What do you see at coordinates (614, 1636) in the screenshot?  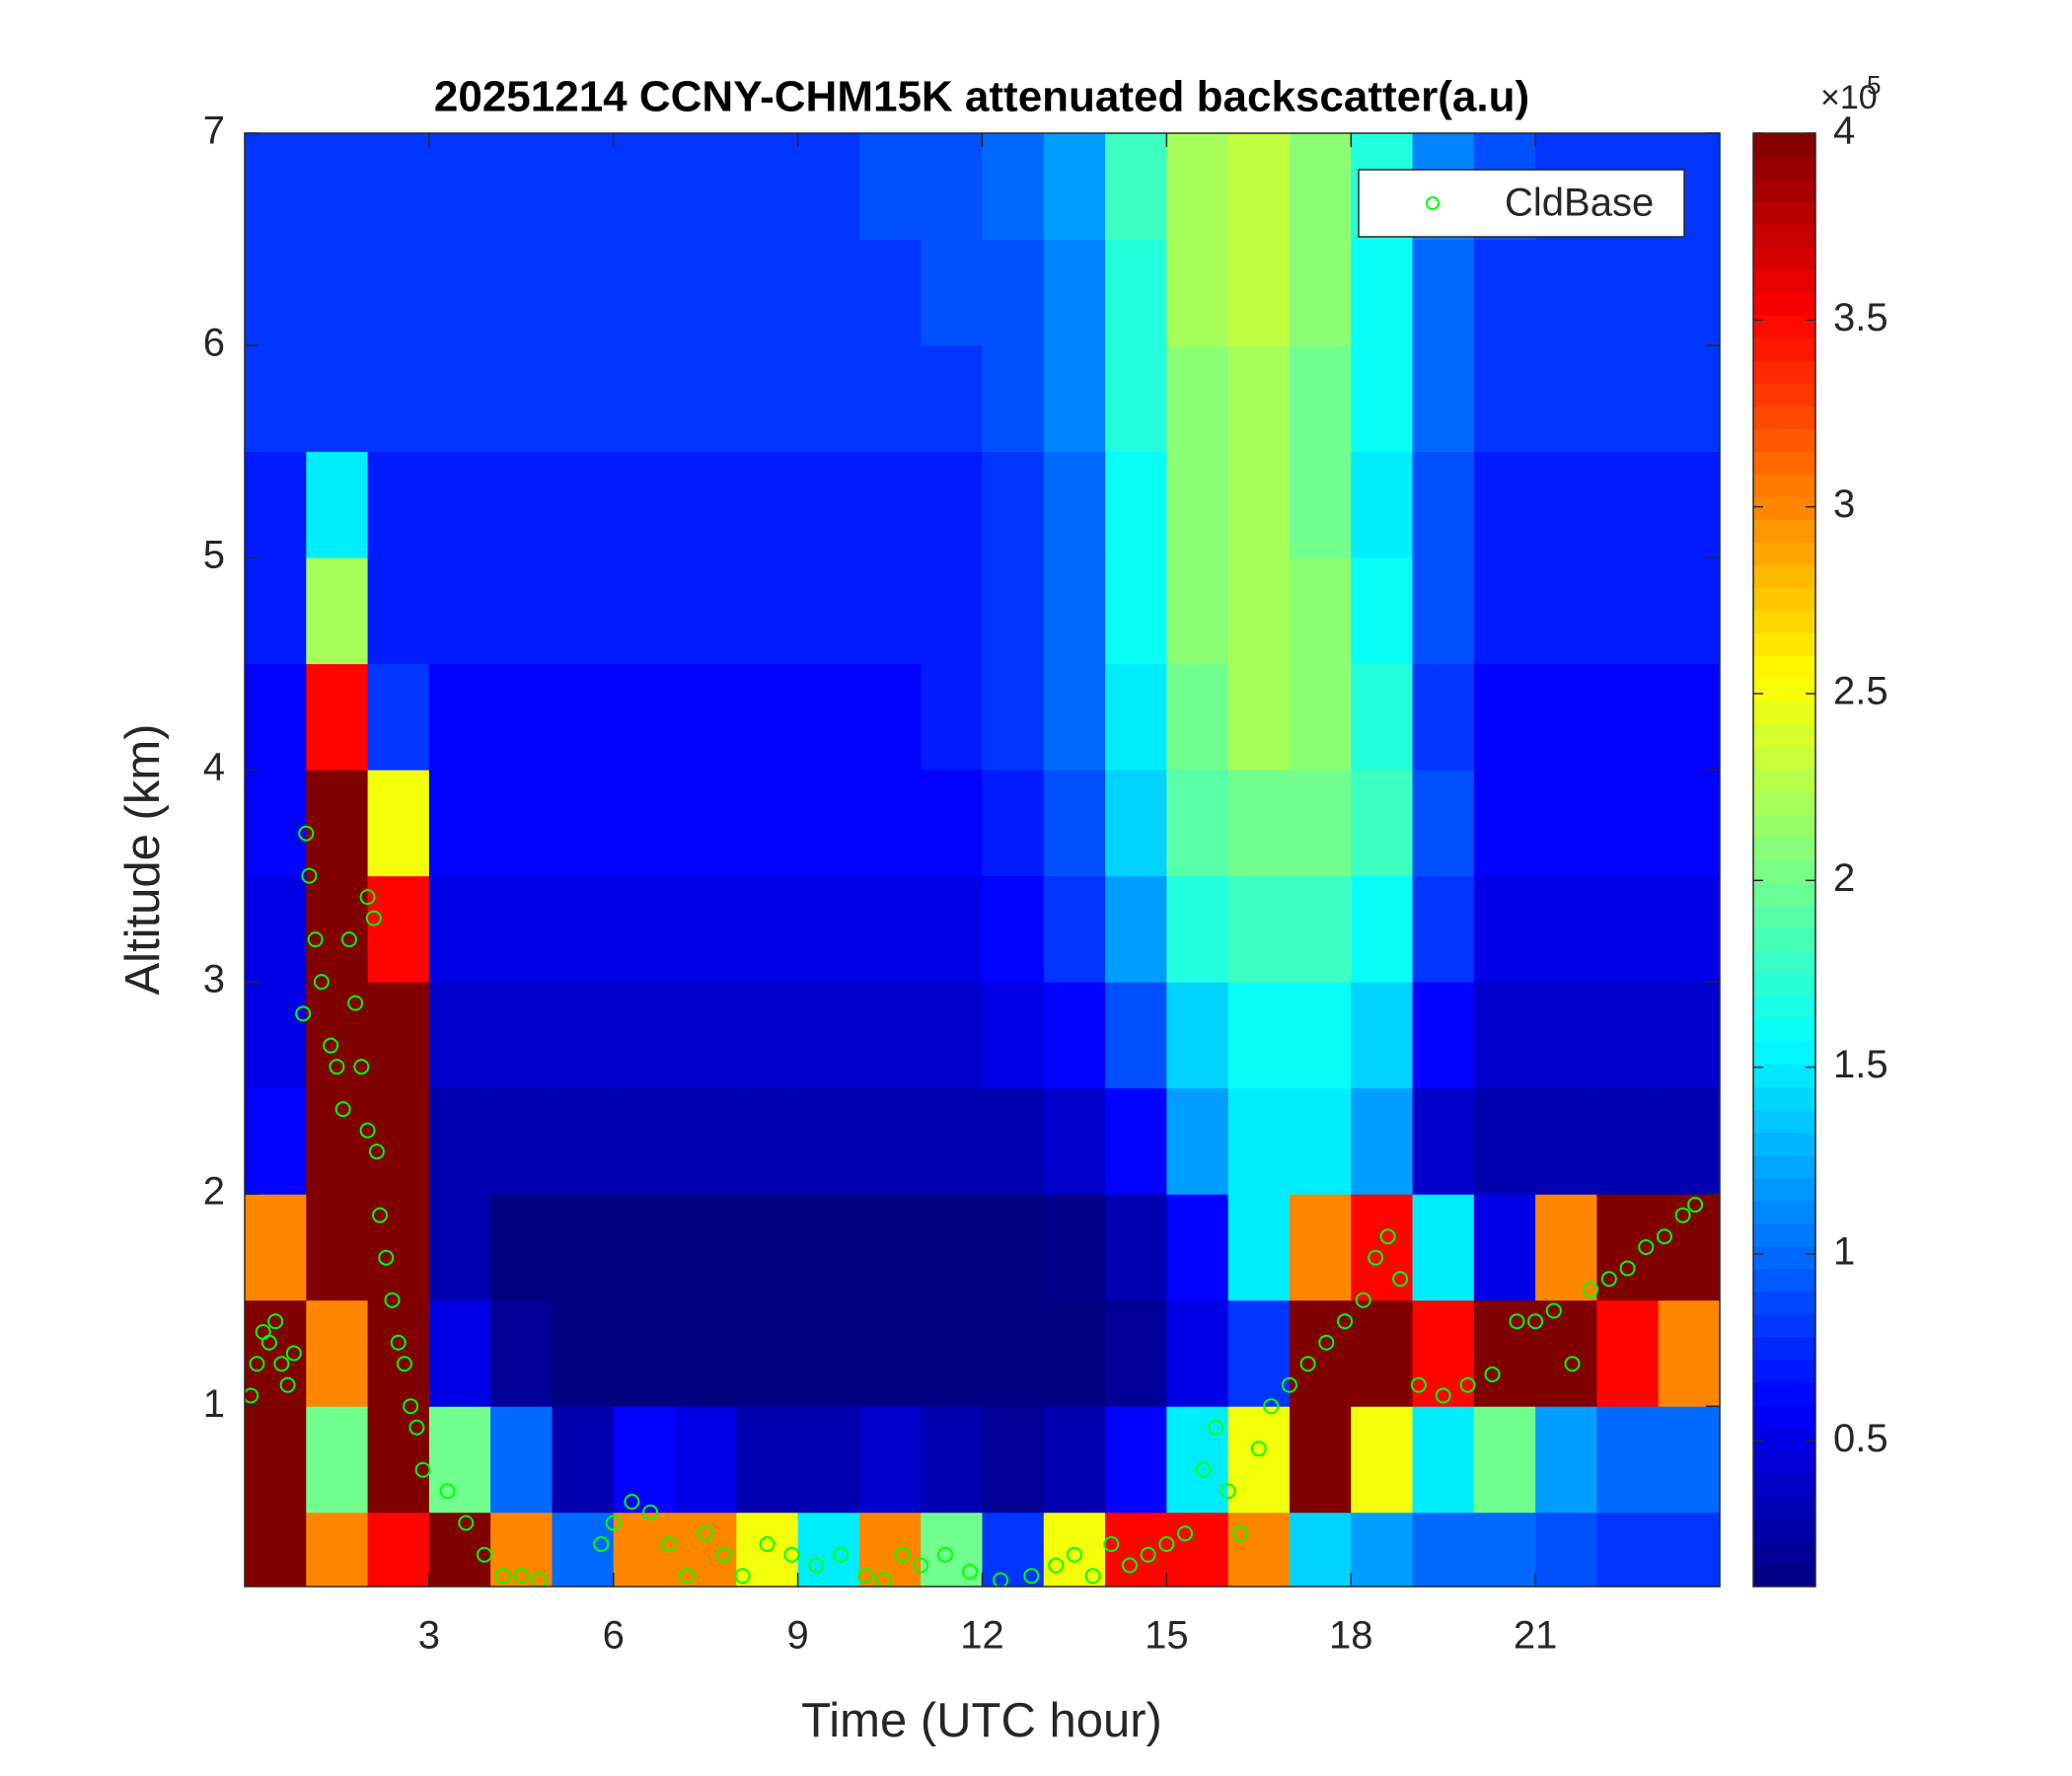 I see `x-tick-label: 6` at bounding box center [614, 1636].